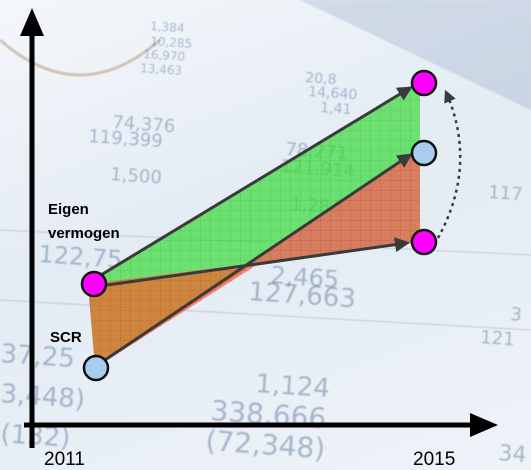  I want to click on background-number: 1,384, so click(167, 27).